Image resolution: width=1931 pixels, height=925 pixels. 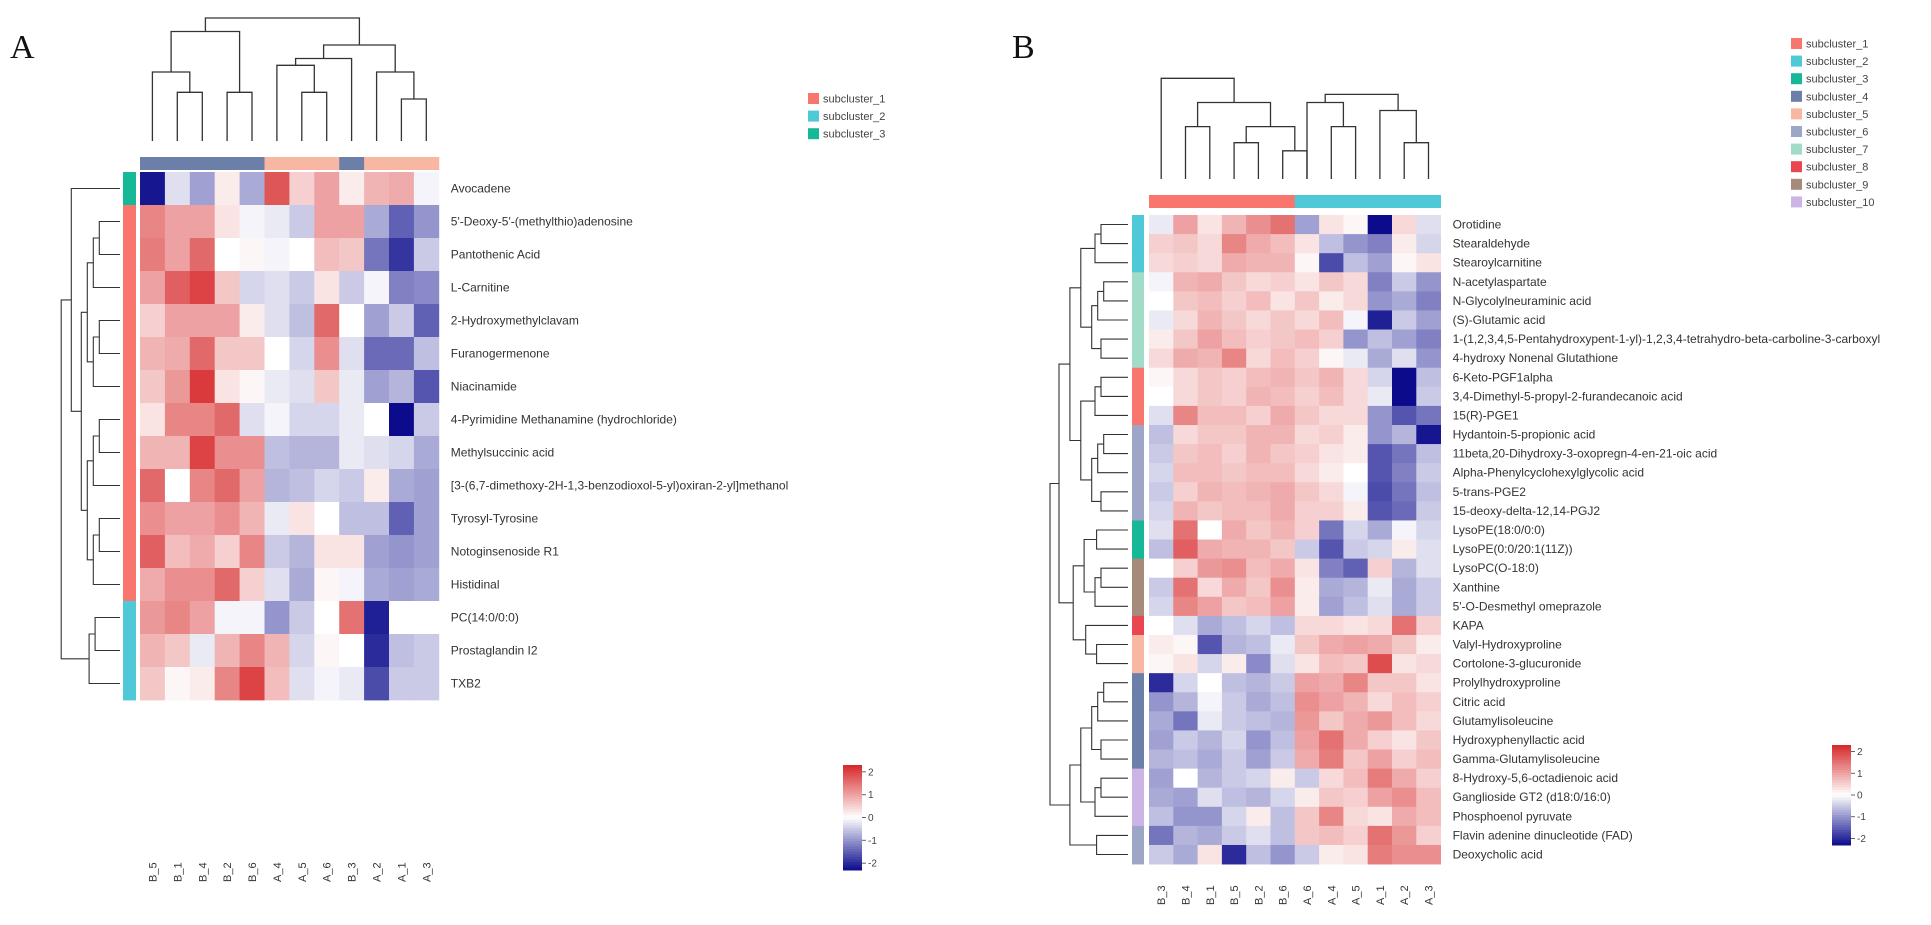 I want to click on legend-label: subcluster_8, so click(x=1837, y=168).